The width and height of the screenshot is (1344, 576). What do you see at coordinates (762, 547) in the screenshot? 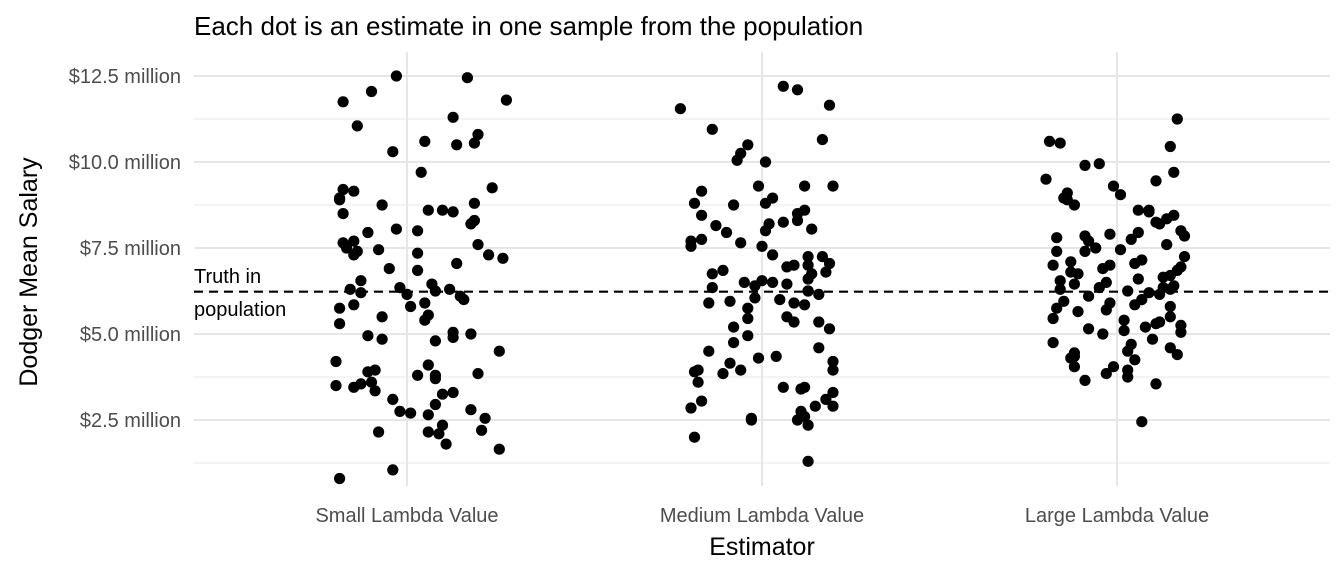
I see `x-axis-title: Estimator` at bounding box center [762, 547].